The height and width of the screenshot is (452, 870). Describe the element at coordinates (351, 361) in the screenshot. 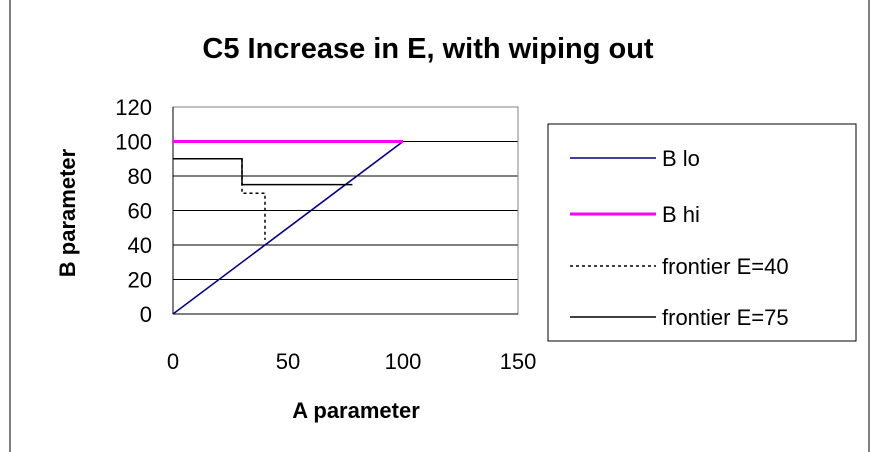

I see `x-tick-labels: 0 50 100 150` at that location.